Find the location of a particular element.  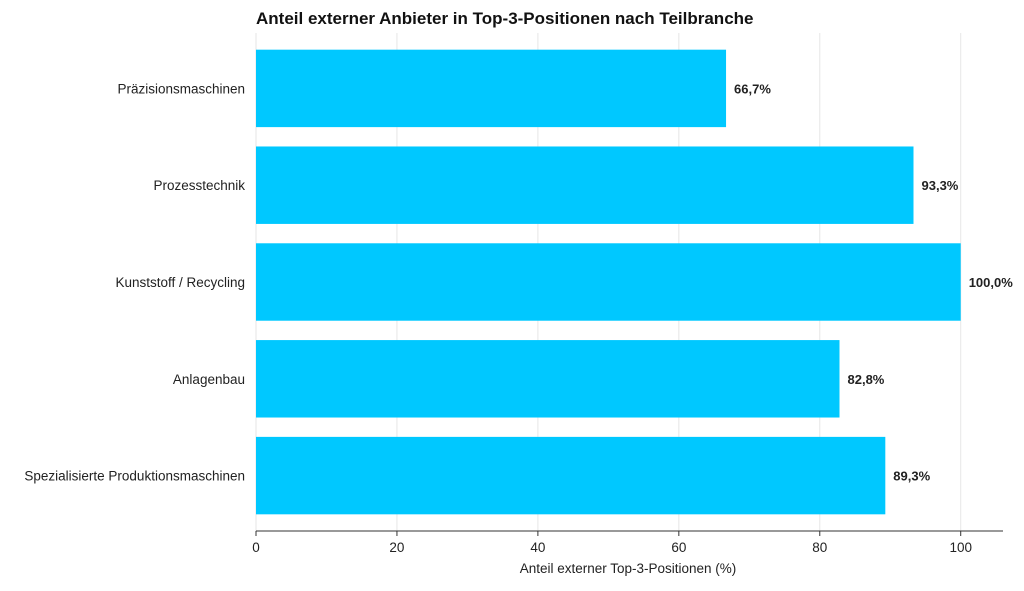

x-tick-label: 100 is located at coordinates (960, 547).